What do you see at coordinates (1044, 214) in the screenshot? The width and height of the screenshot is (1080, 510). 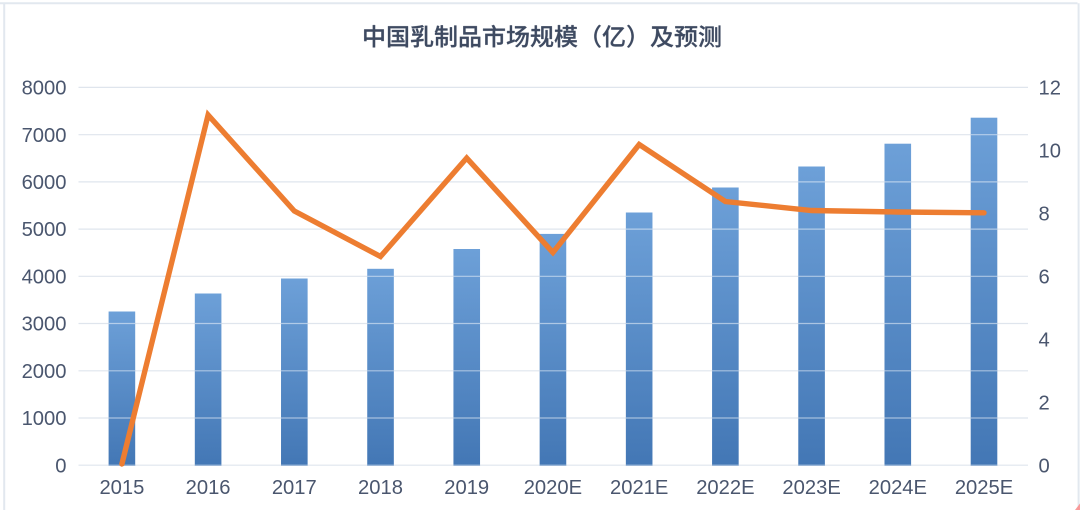 I see `svg-text: 8` at bounding box center [1044, 214].